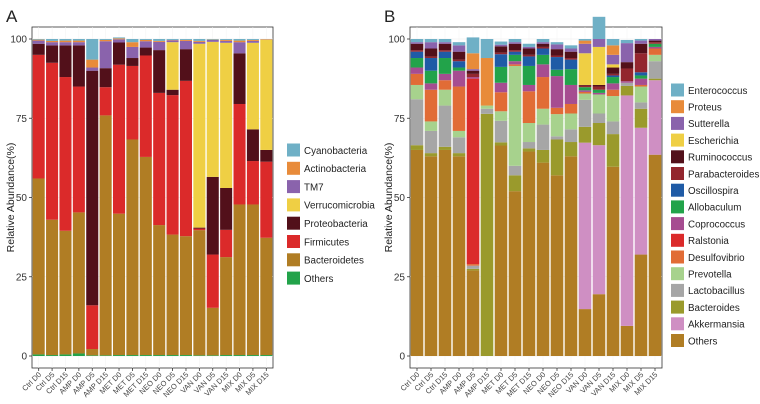  What do you see at coordinates (641, 74) in the screenshot?
I see `bar-segment-oscillospira-mix-d5` at bounding box center [641, 74].